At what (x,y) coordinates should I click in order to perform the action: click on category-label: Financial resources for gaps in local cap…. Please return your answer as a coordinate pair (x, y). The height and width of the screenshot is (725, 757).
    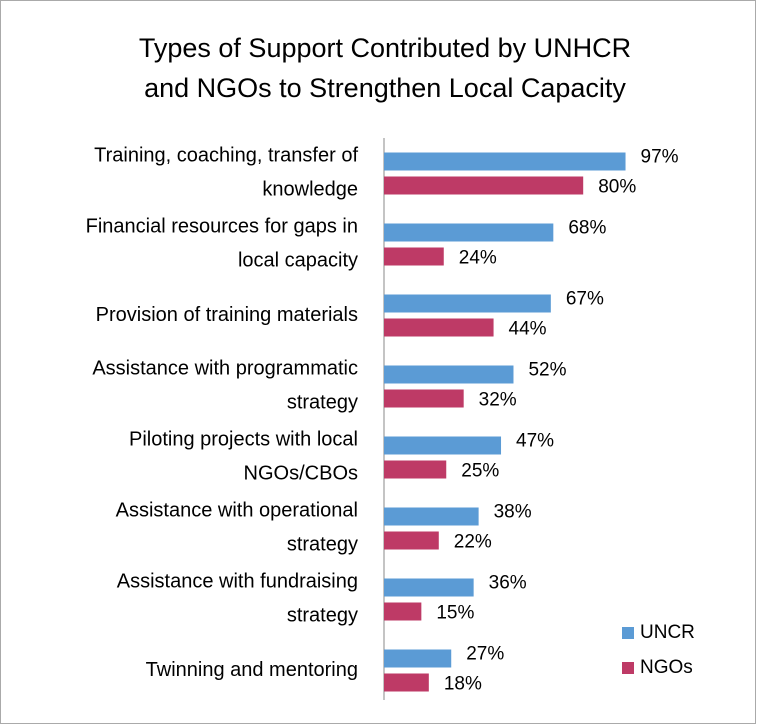
    Looking at the image, I should click on (222, 244).